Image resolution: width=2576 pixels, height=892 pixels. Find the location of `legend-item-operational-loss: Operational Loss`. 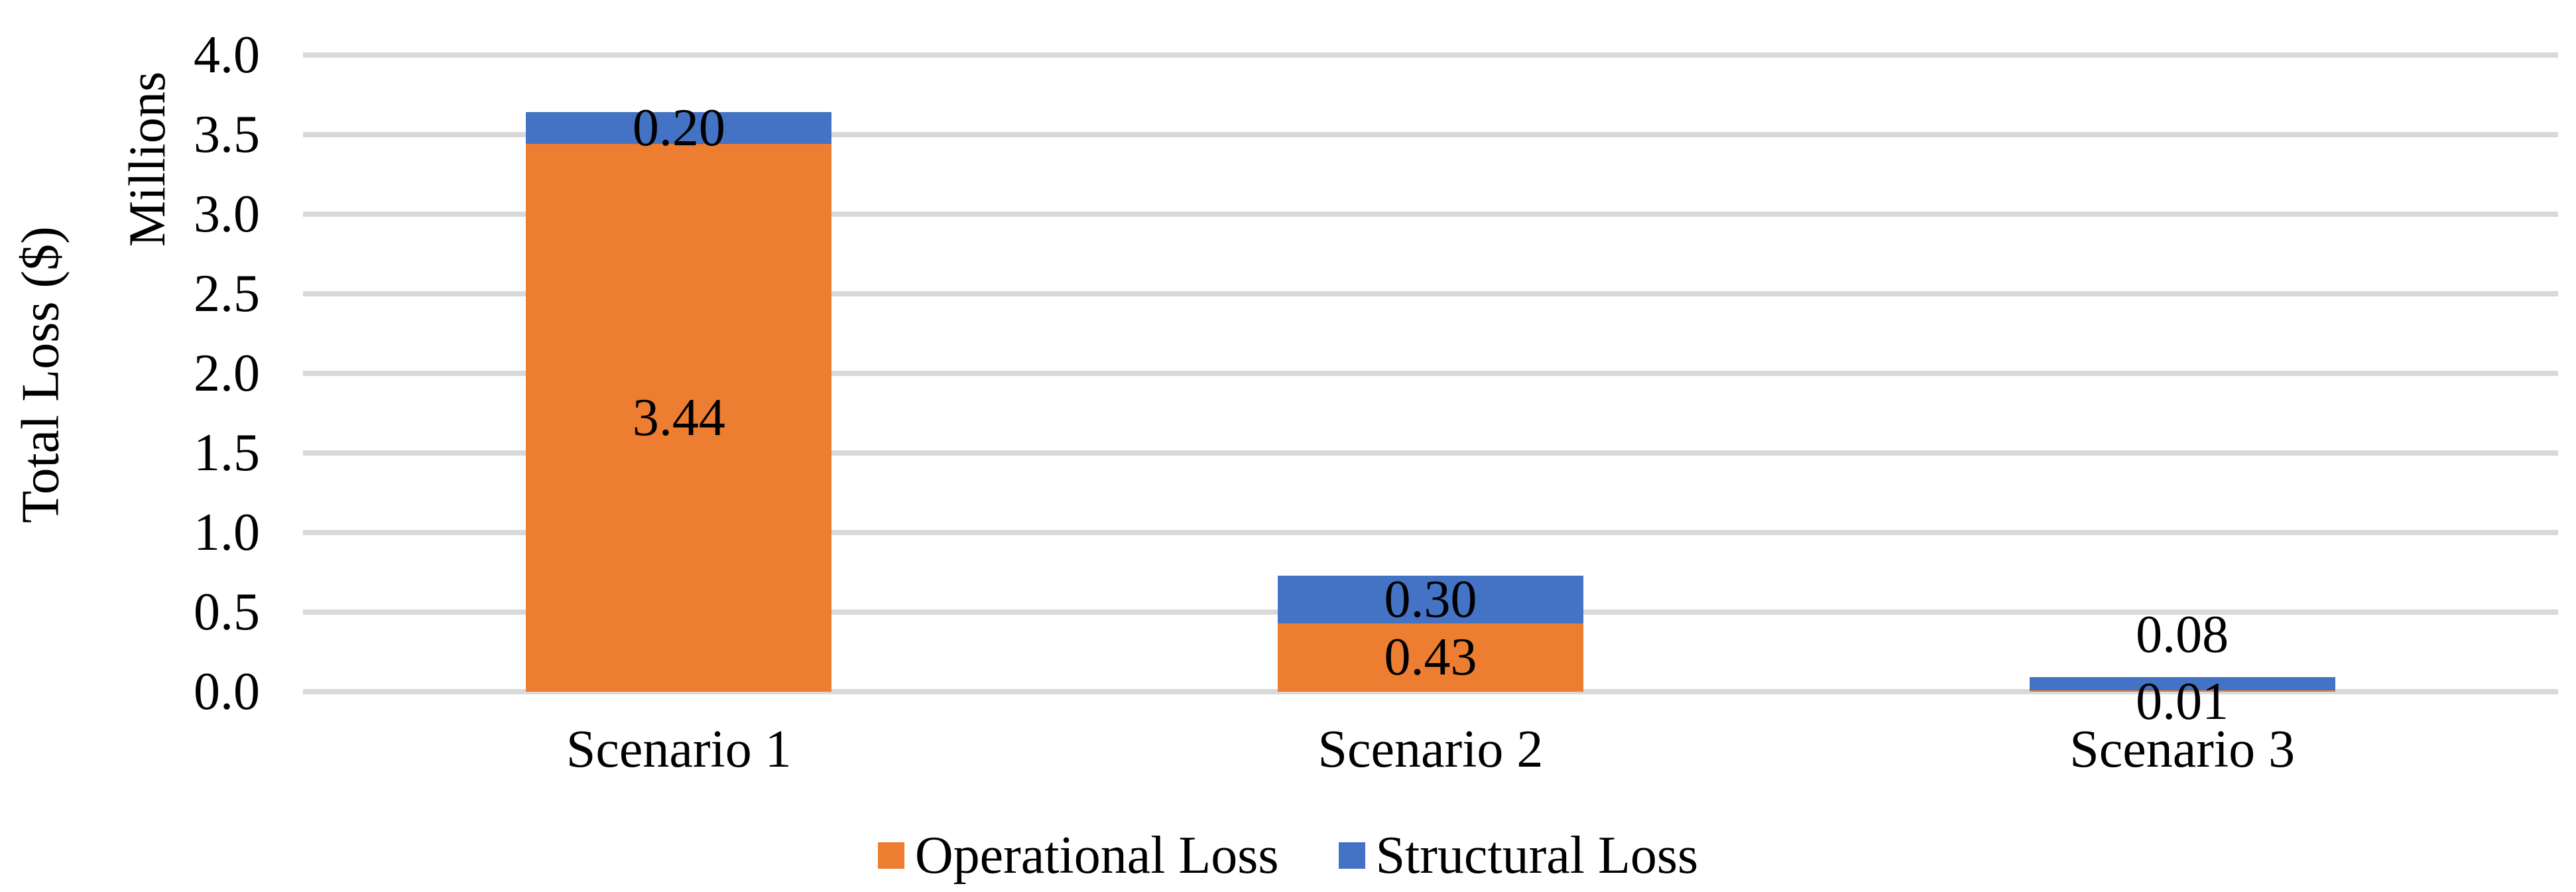

legend-item-operational-loss: Operational Loss is located at coordinates (1078, 855).